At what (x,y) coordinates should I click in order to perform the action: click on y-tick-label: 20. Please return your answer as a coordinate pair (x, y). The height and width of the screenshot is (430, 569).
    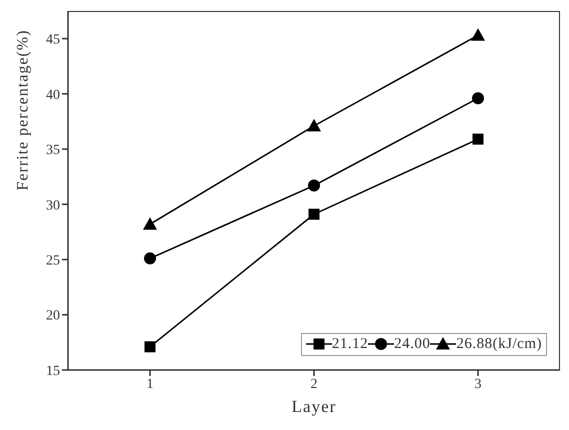
    Looking at the image, I should click on (53, 316).